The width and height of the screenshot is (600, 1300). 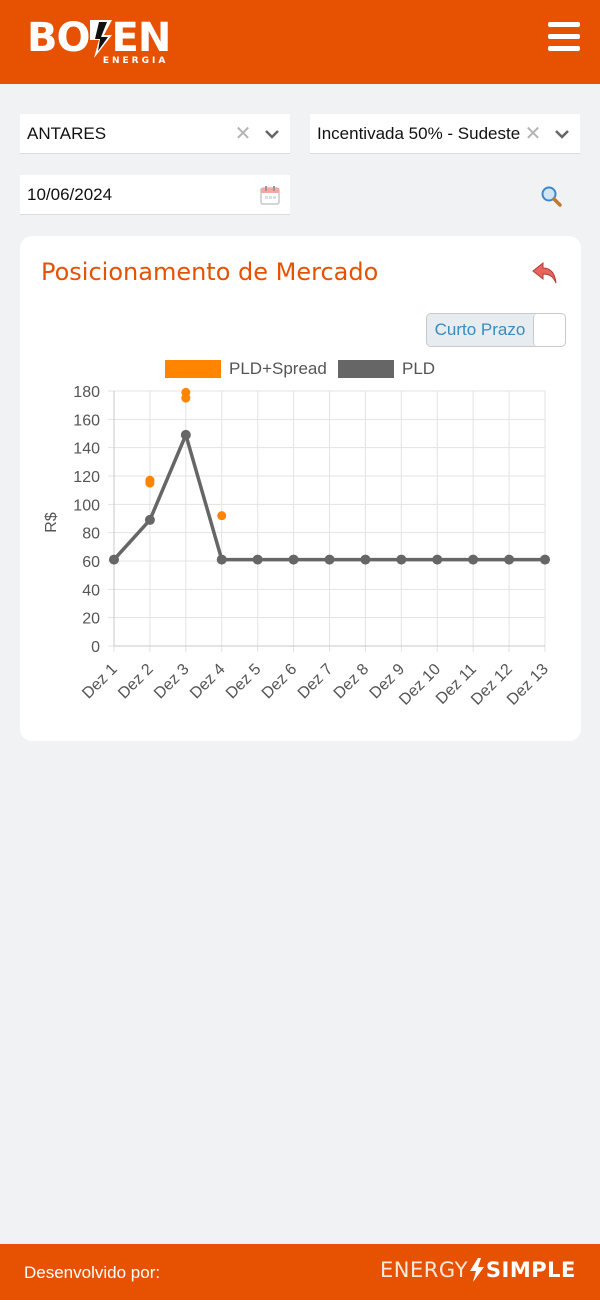 What do you see at coordinates (420, 685) in the screenshot?
I see `x-tick-label: Dez 10` at bounding box center [420, 685].